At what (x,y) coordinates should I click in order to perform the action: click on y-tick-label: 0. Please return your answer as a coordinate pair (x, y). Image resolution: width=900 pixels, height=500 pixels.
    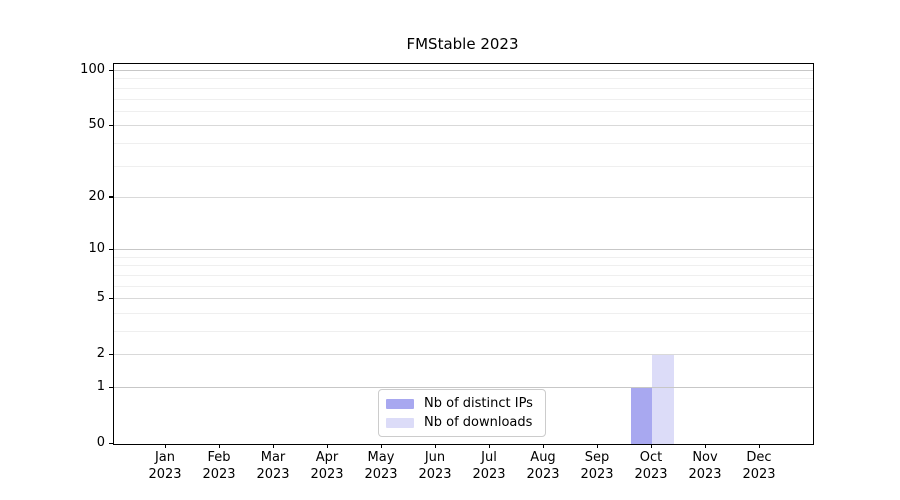
    Looking at the image, I should click on (100, 442).